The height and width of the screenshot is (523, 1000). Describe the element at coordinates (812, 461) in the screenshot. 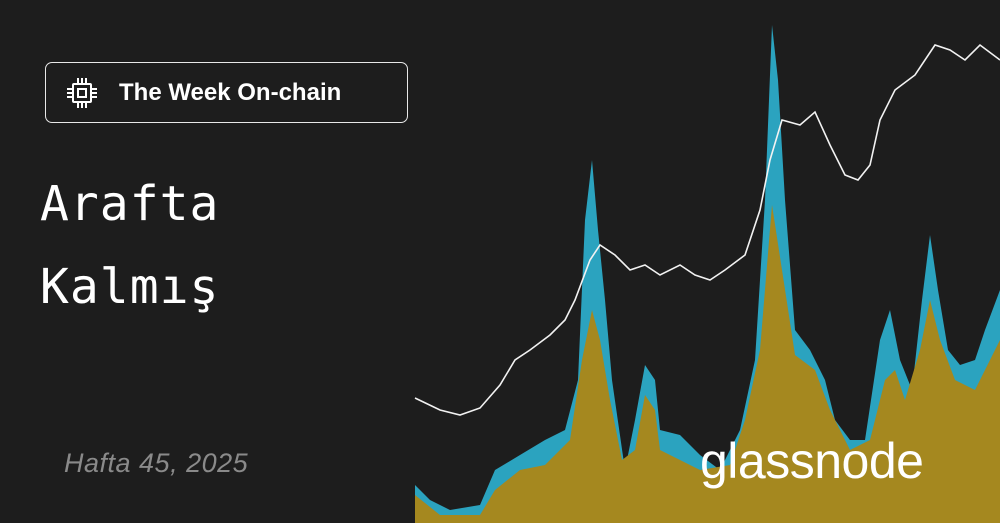

I see `brand-logo: glassnode` at that location.